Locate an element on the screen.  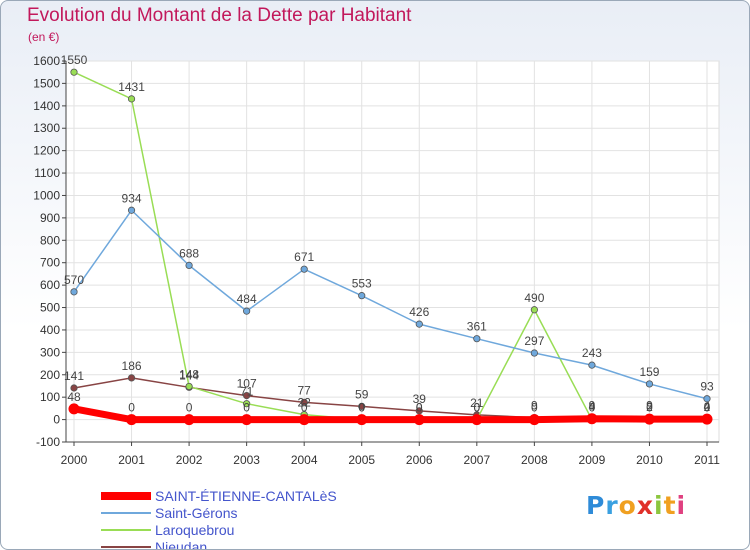
legend-label: Nieudan is located at coordinates (181, 544).